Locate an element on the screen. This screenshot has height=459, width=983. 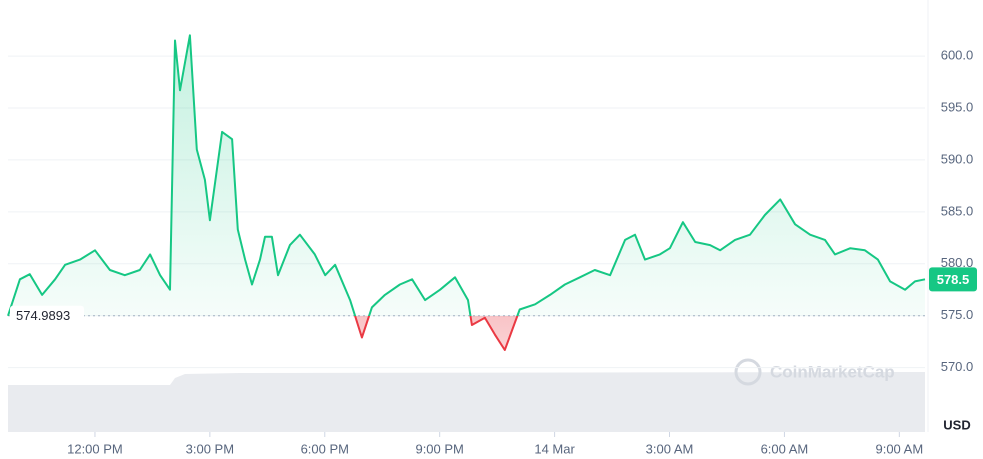
baseline-label-bg is located at coordinates (47, 315).